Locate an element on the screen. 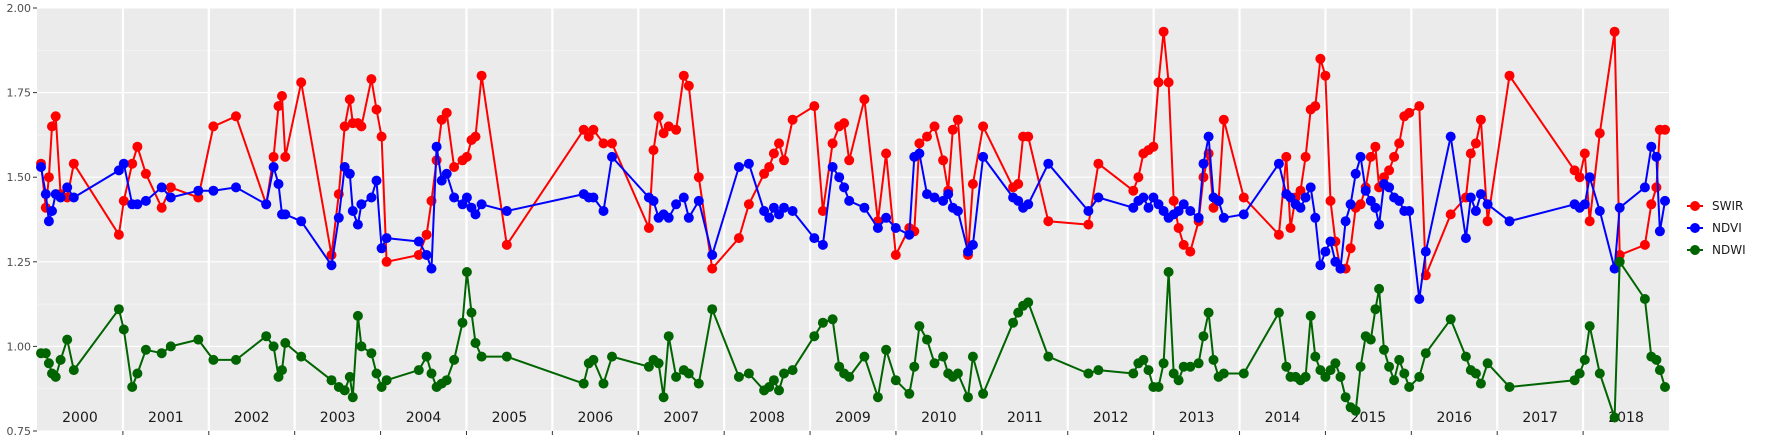 This screenshot has width=1773, height=446. x-axis is located at coordinates (853, 433).